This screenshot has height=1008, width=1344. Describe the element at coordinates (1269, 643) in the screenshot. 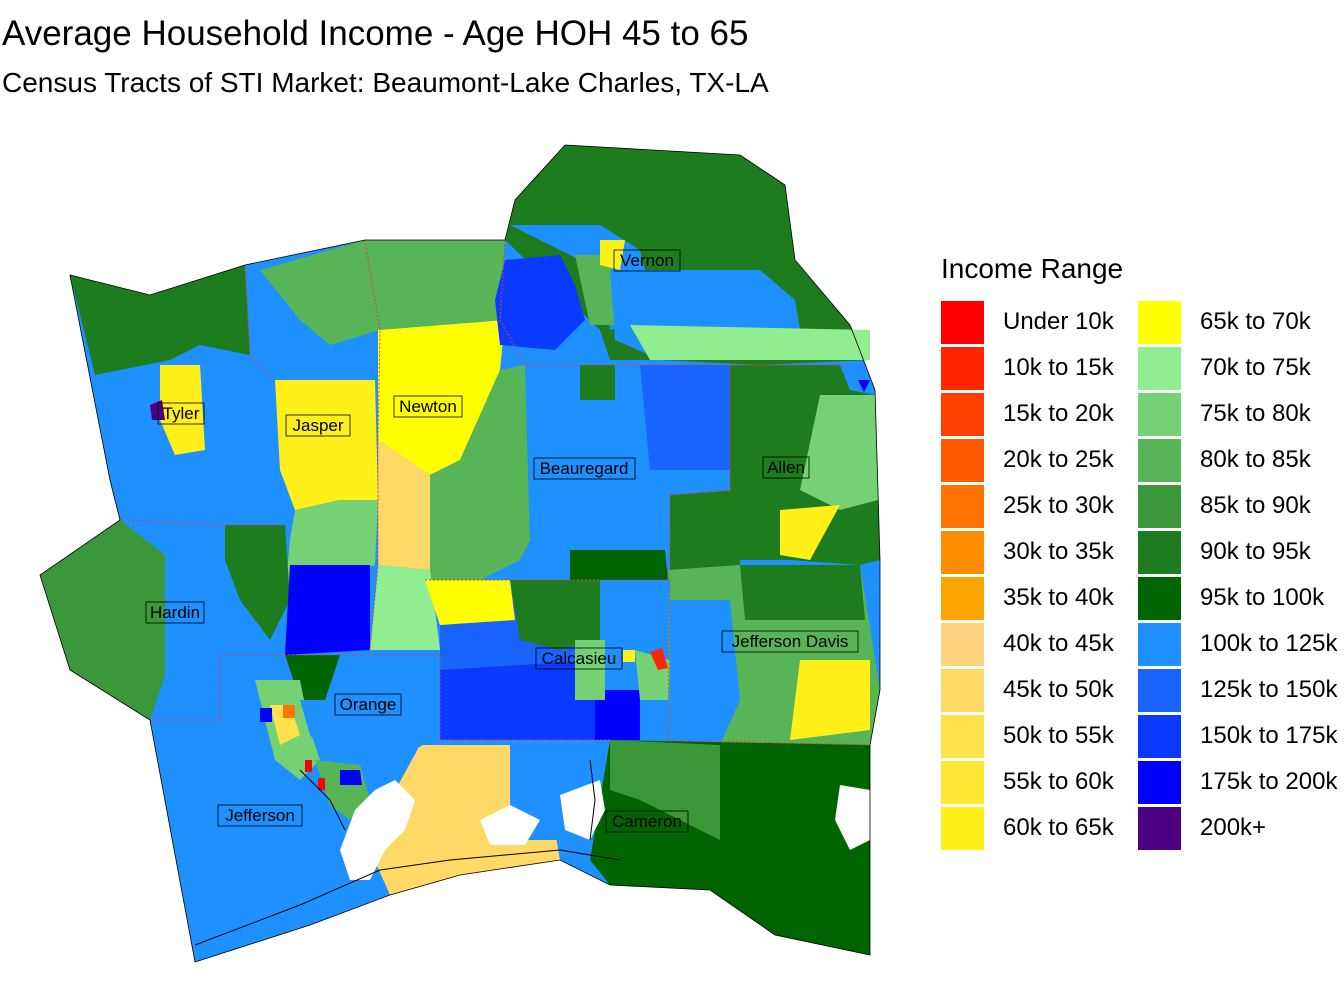

I see `legend-label: 100k to 125k` at that location.